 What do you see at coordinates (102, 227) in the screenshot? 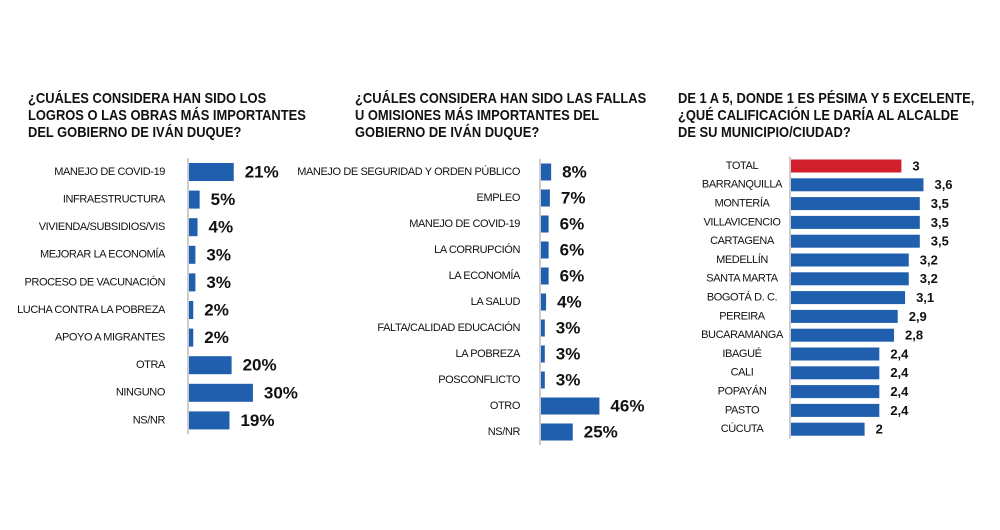
I see `category-label: VIVIENDA/SUBSIDIOS/VIS` at bounding box center [102, 227].